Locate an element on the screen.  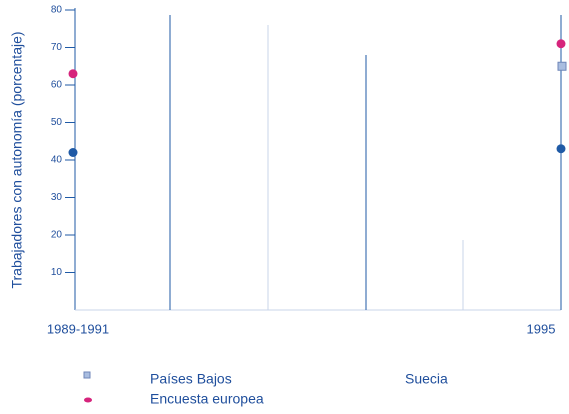
legend-label: Países Bajos is located at coordinates (191, 379).